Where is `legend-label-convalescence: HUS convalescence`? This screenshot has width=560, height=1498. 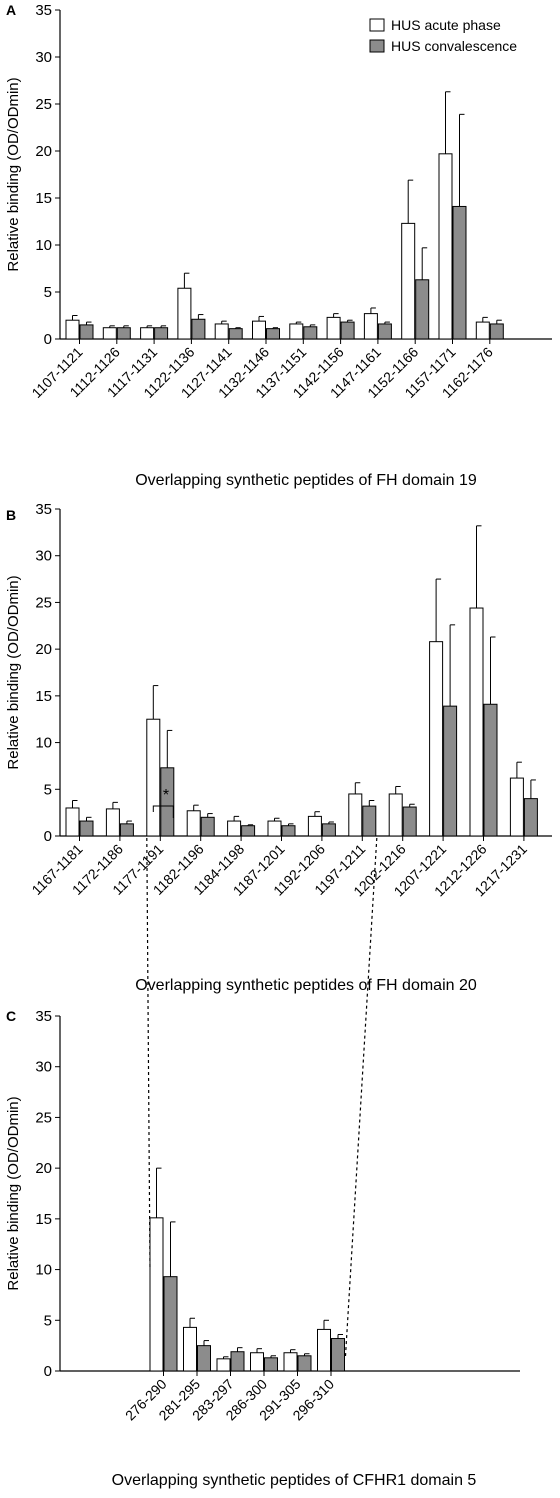
legend-label-convalescence: HUS convalescence is located at coordinates (454, 46).